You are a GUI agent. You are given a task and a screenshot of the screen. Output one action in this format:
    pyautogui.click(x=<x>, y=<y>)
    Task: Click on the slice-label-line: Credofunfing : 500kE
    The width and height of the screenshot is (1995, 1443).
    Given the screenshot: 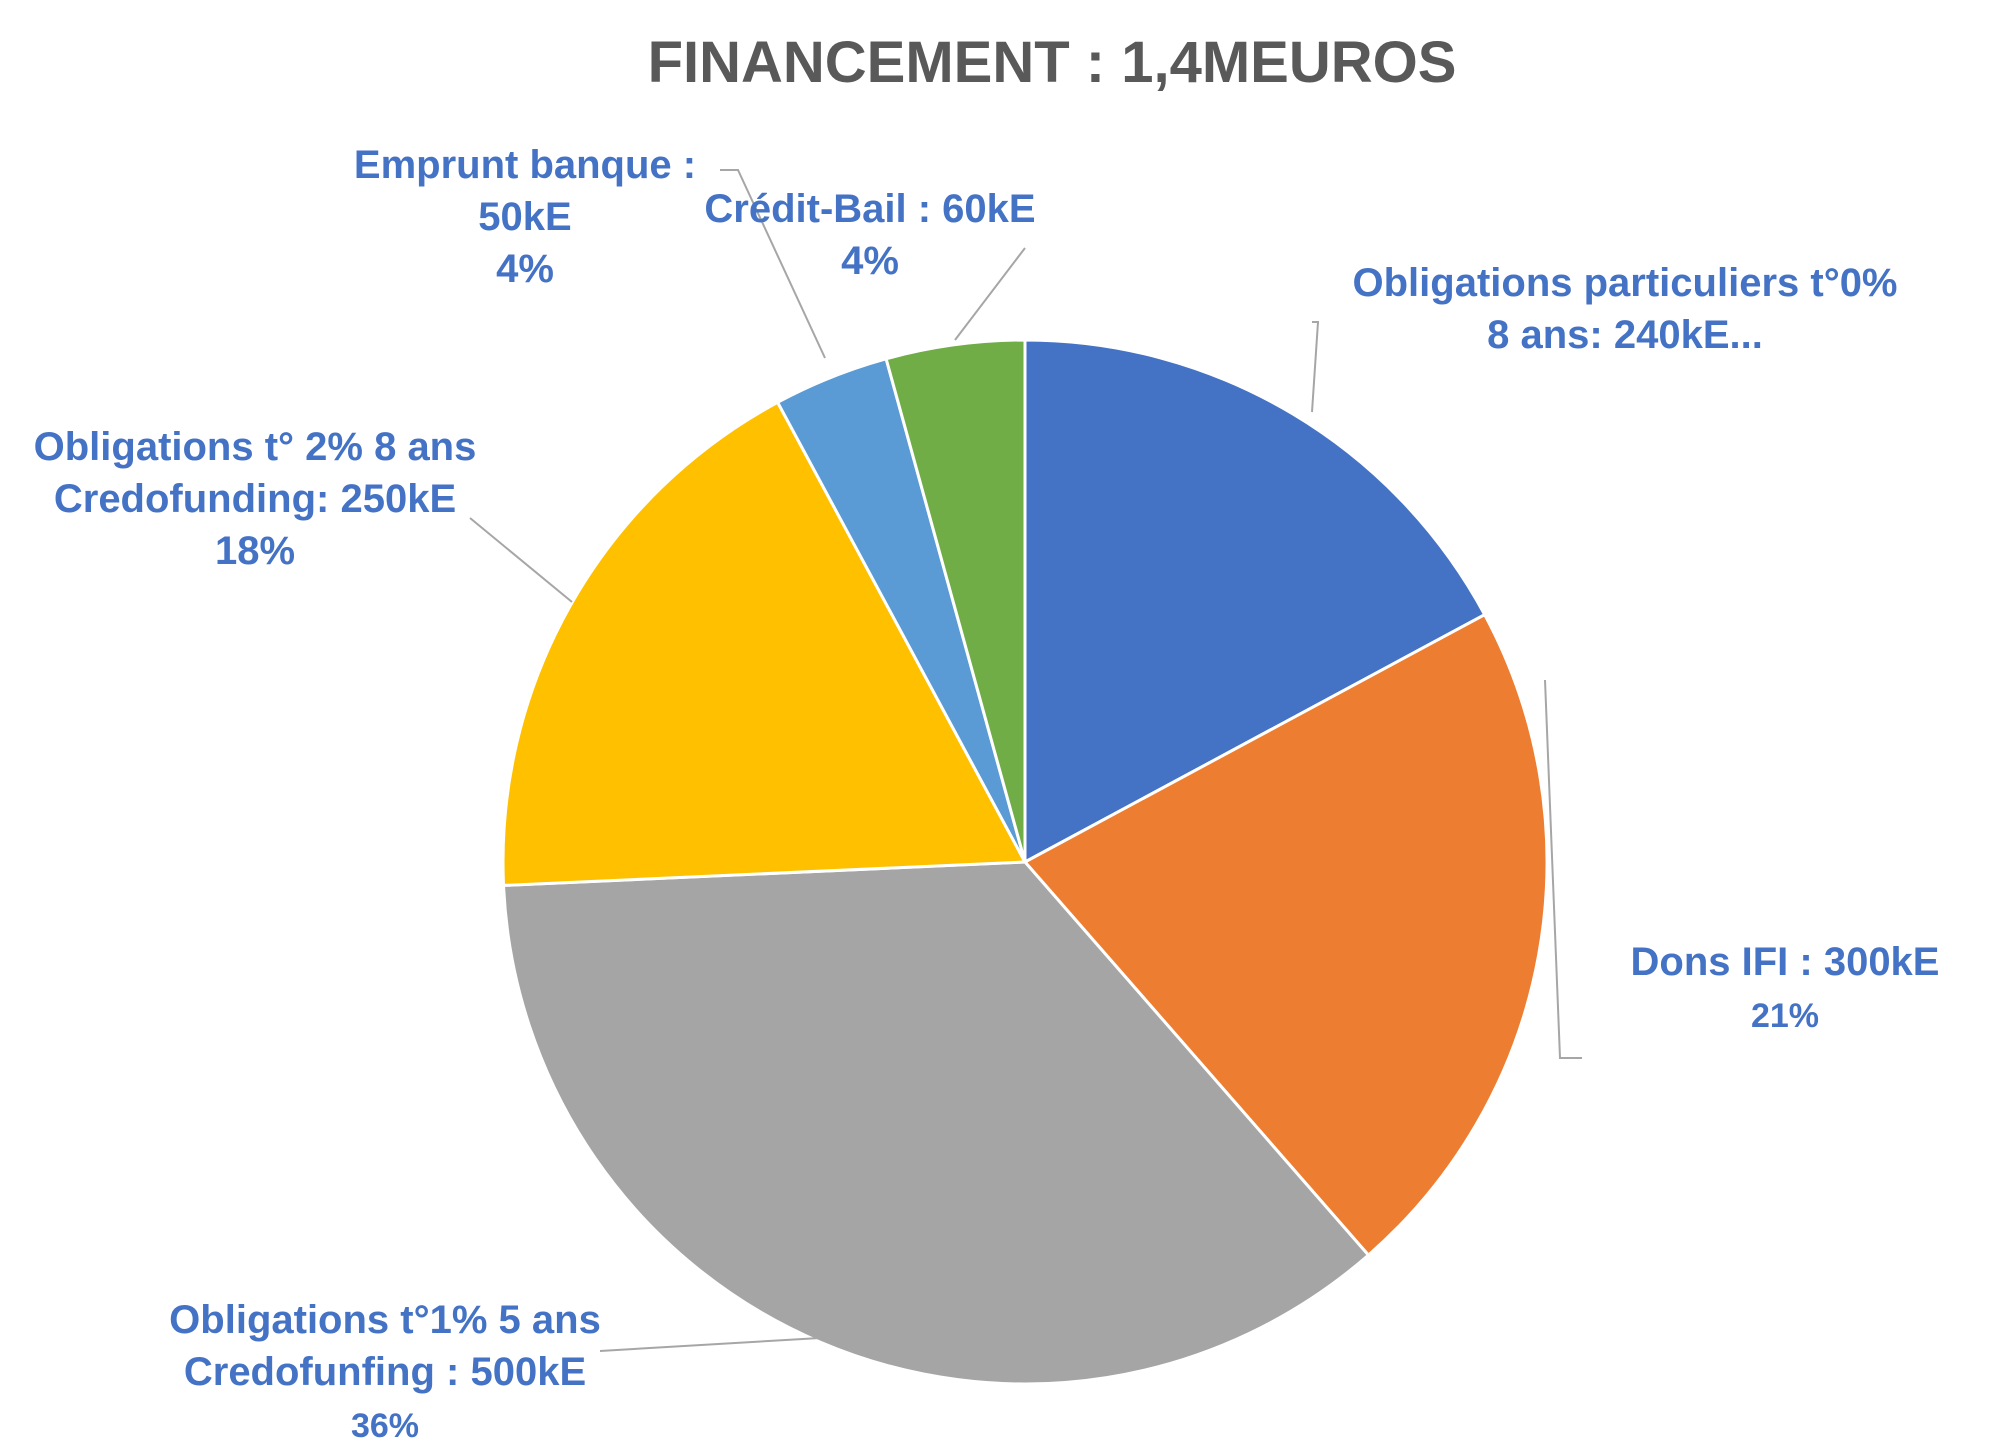 What is the action you would take?
    pyautogui.click(x=385, y=1372)
    